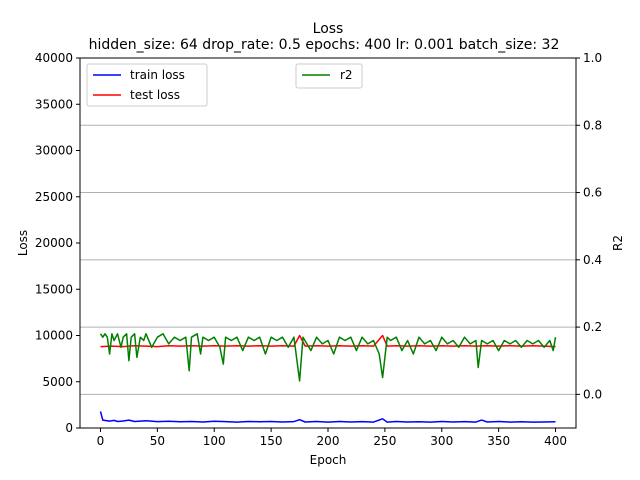 This screenshot has height=480, width=640. I want to click on y-tick-label: 10000, so click(54, 336).